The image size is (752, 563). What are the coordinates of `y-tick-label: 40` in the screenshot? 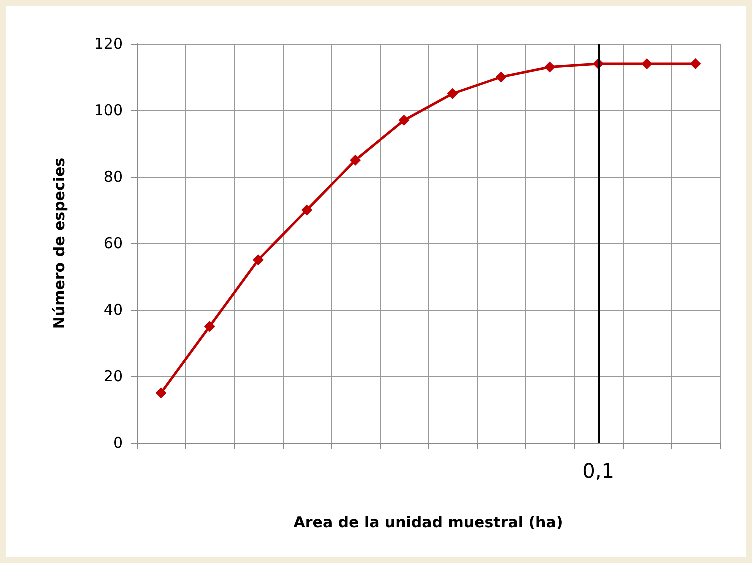 It's located at (113, 310).